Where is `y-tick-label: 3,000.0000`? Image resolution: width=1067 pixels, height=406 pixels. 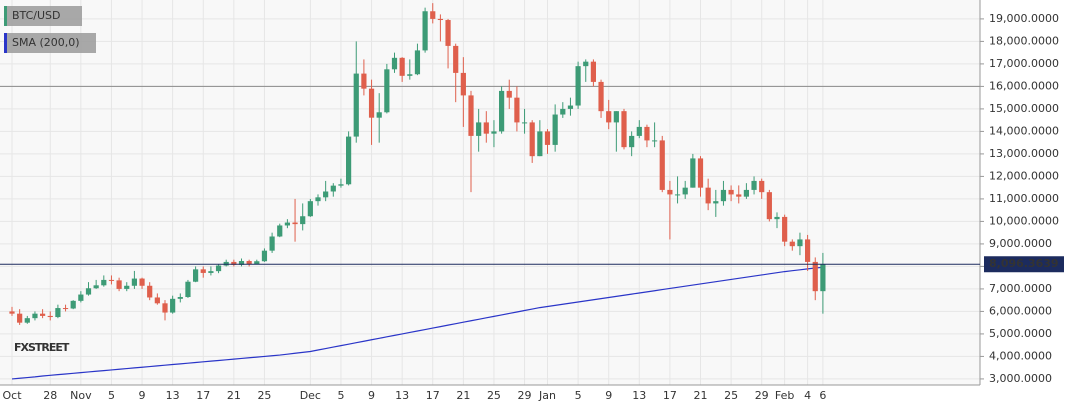
y-tick-label: 3,000.0000 is located at coordinates (1020, 378).